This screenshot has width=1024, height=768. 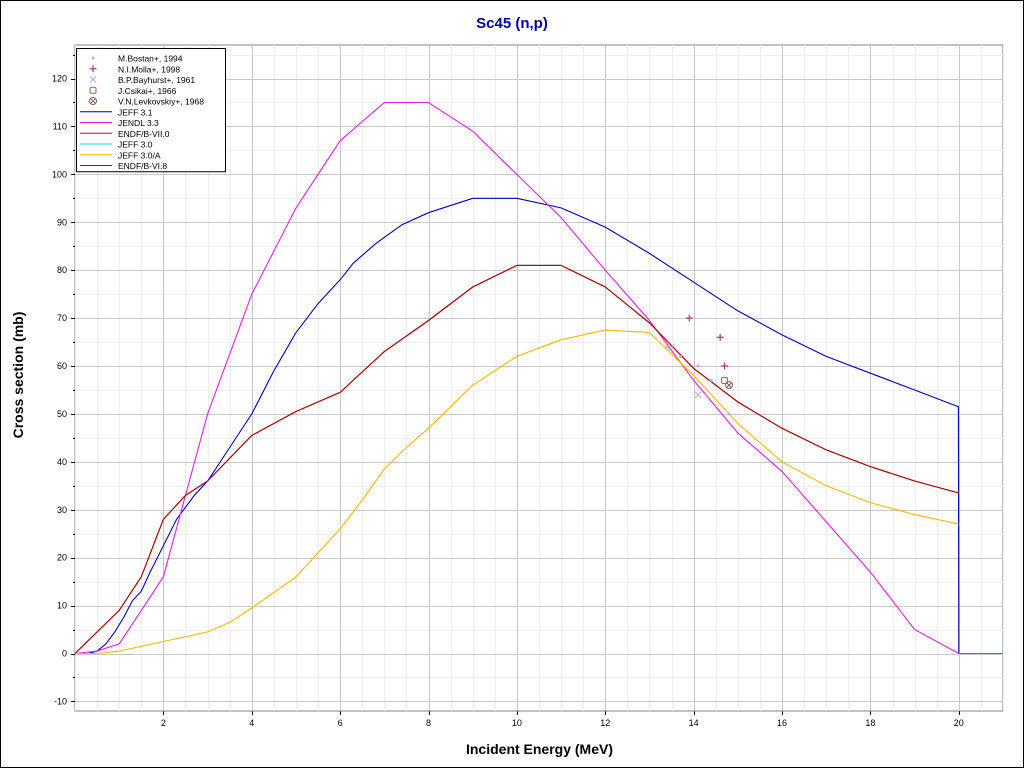 What do you see at coordinates (62, 222) in the screenshot?
I see `y-tick-label: 90` at bounding box center [62, 222].